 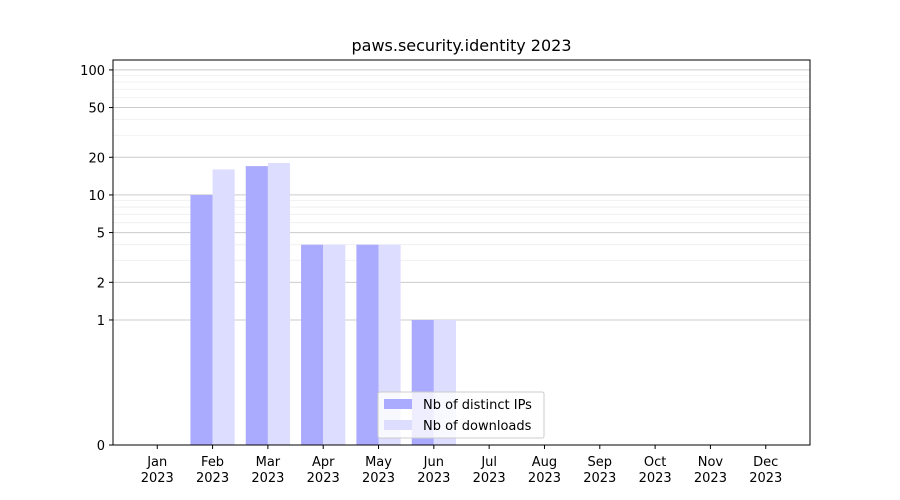 What do you see at coordinates (398, 404) in the screenshot?
I see `legend-swatch-distinct-ips` at bounding box center [398, 404].